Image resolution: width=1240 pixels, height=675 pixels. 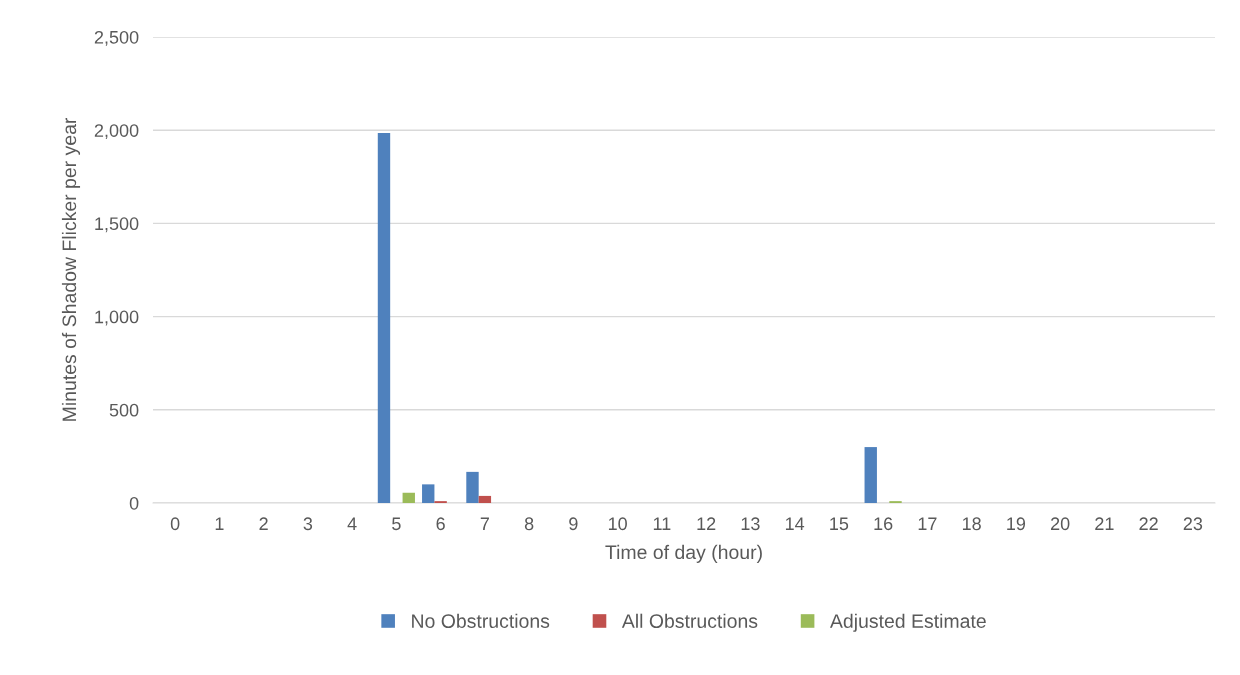 I want to click on x-tick-label: 22, so click(x=1148, y=523).